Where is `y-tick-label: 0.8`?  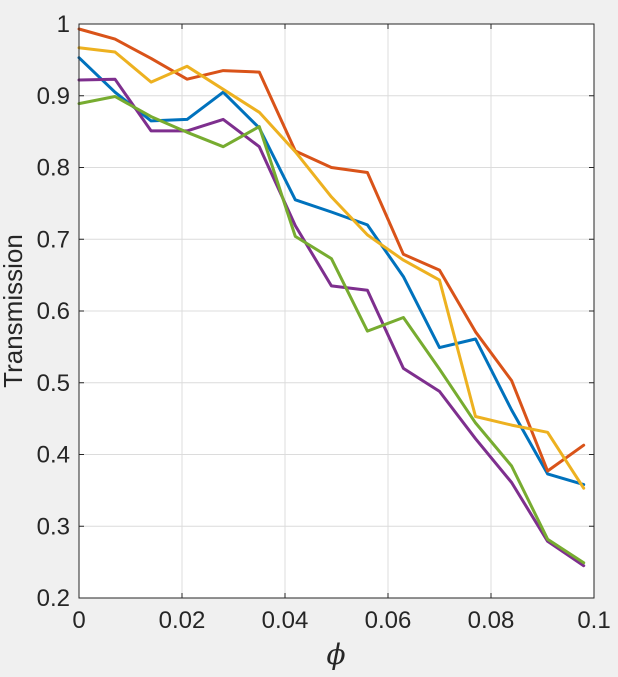 y-tick-label: 0.8 is located at coordinates (53, 168).